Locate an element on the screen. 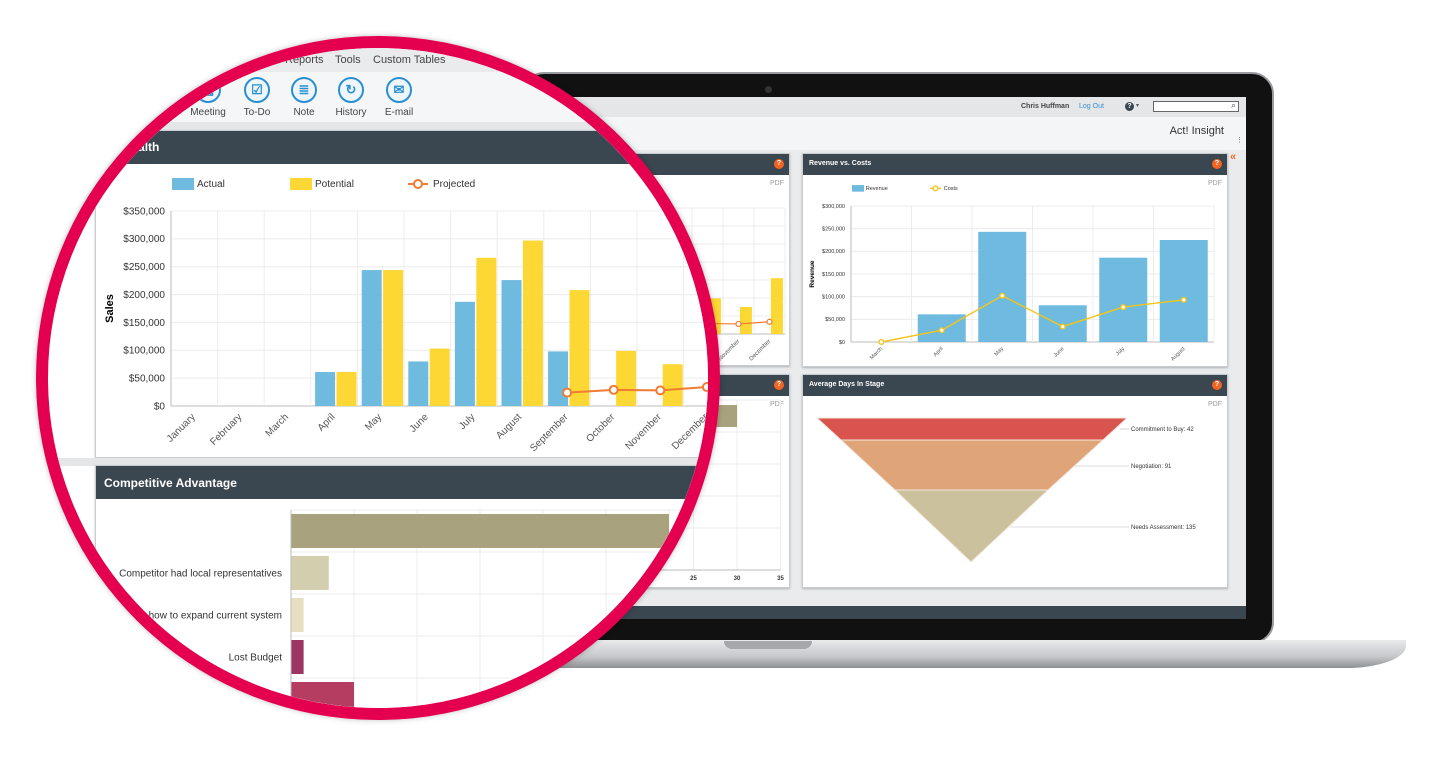  calendar-icon: ▦ is located at coordinates (208, 90).